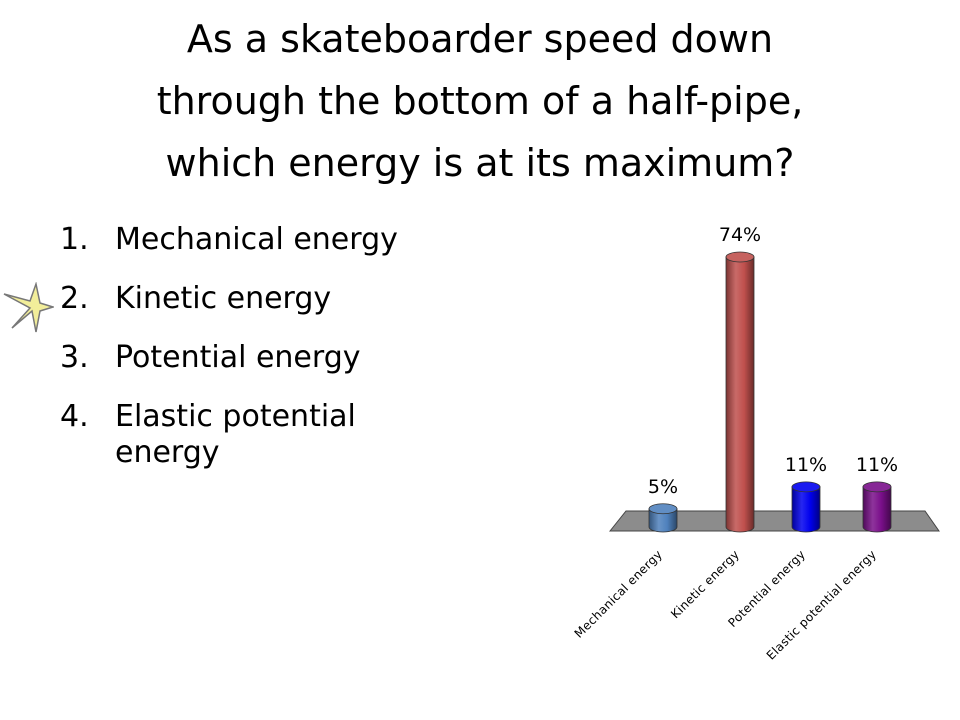 This screenshot has height=720, width=960. I want to click on choice-number: 3., so click(74, 357).